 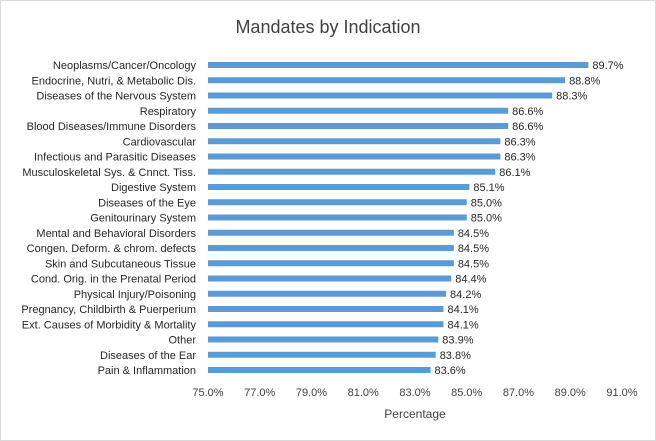 I want to click on x-tick-label: 75.0%, so click(x=207, y=393).